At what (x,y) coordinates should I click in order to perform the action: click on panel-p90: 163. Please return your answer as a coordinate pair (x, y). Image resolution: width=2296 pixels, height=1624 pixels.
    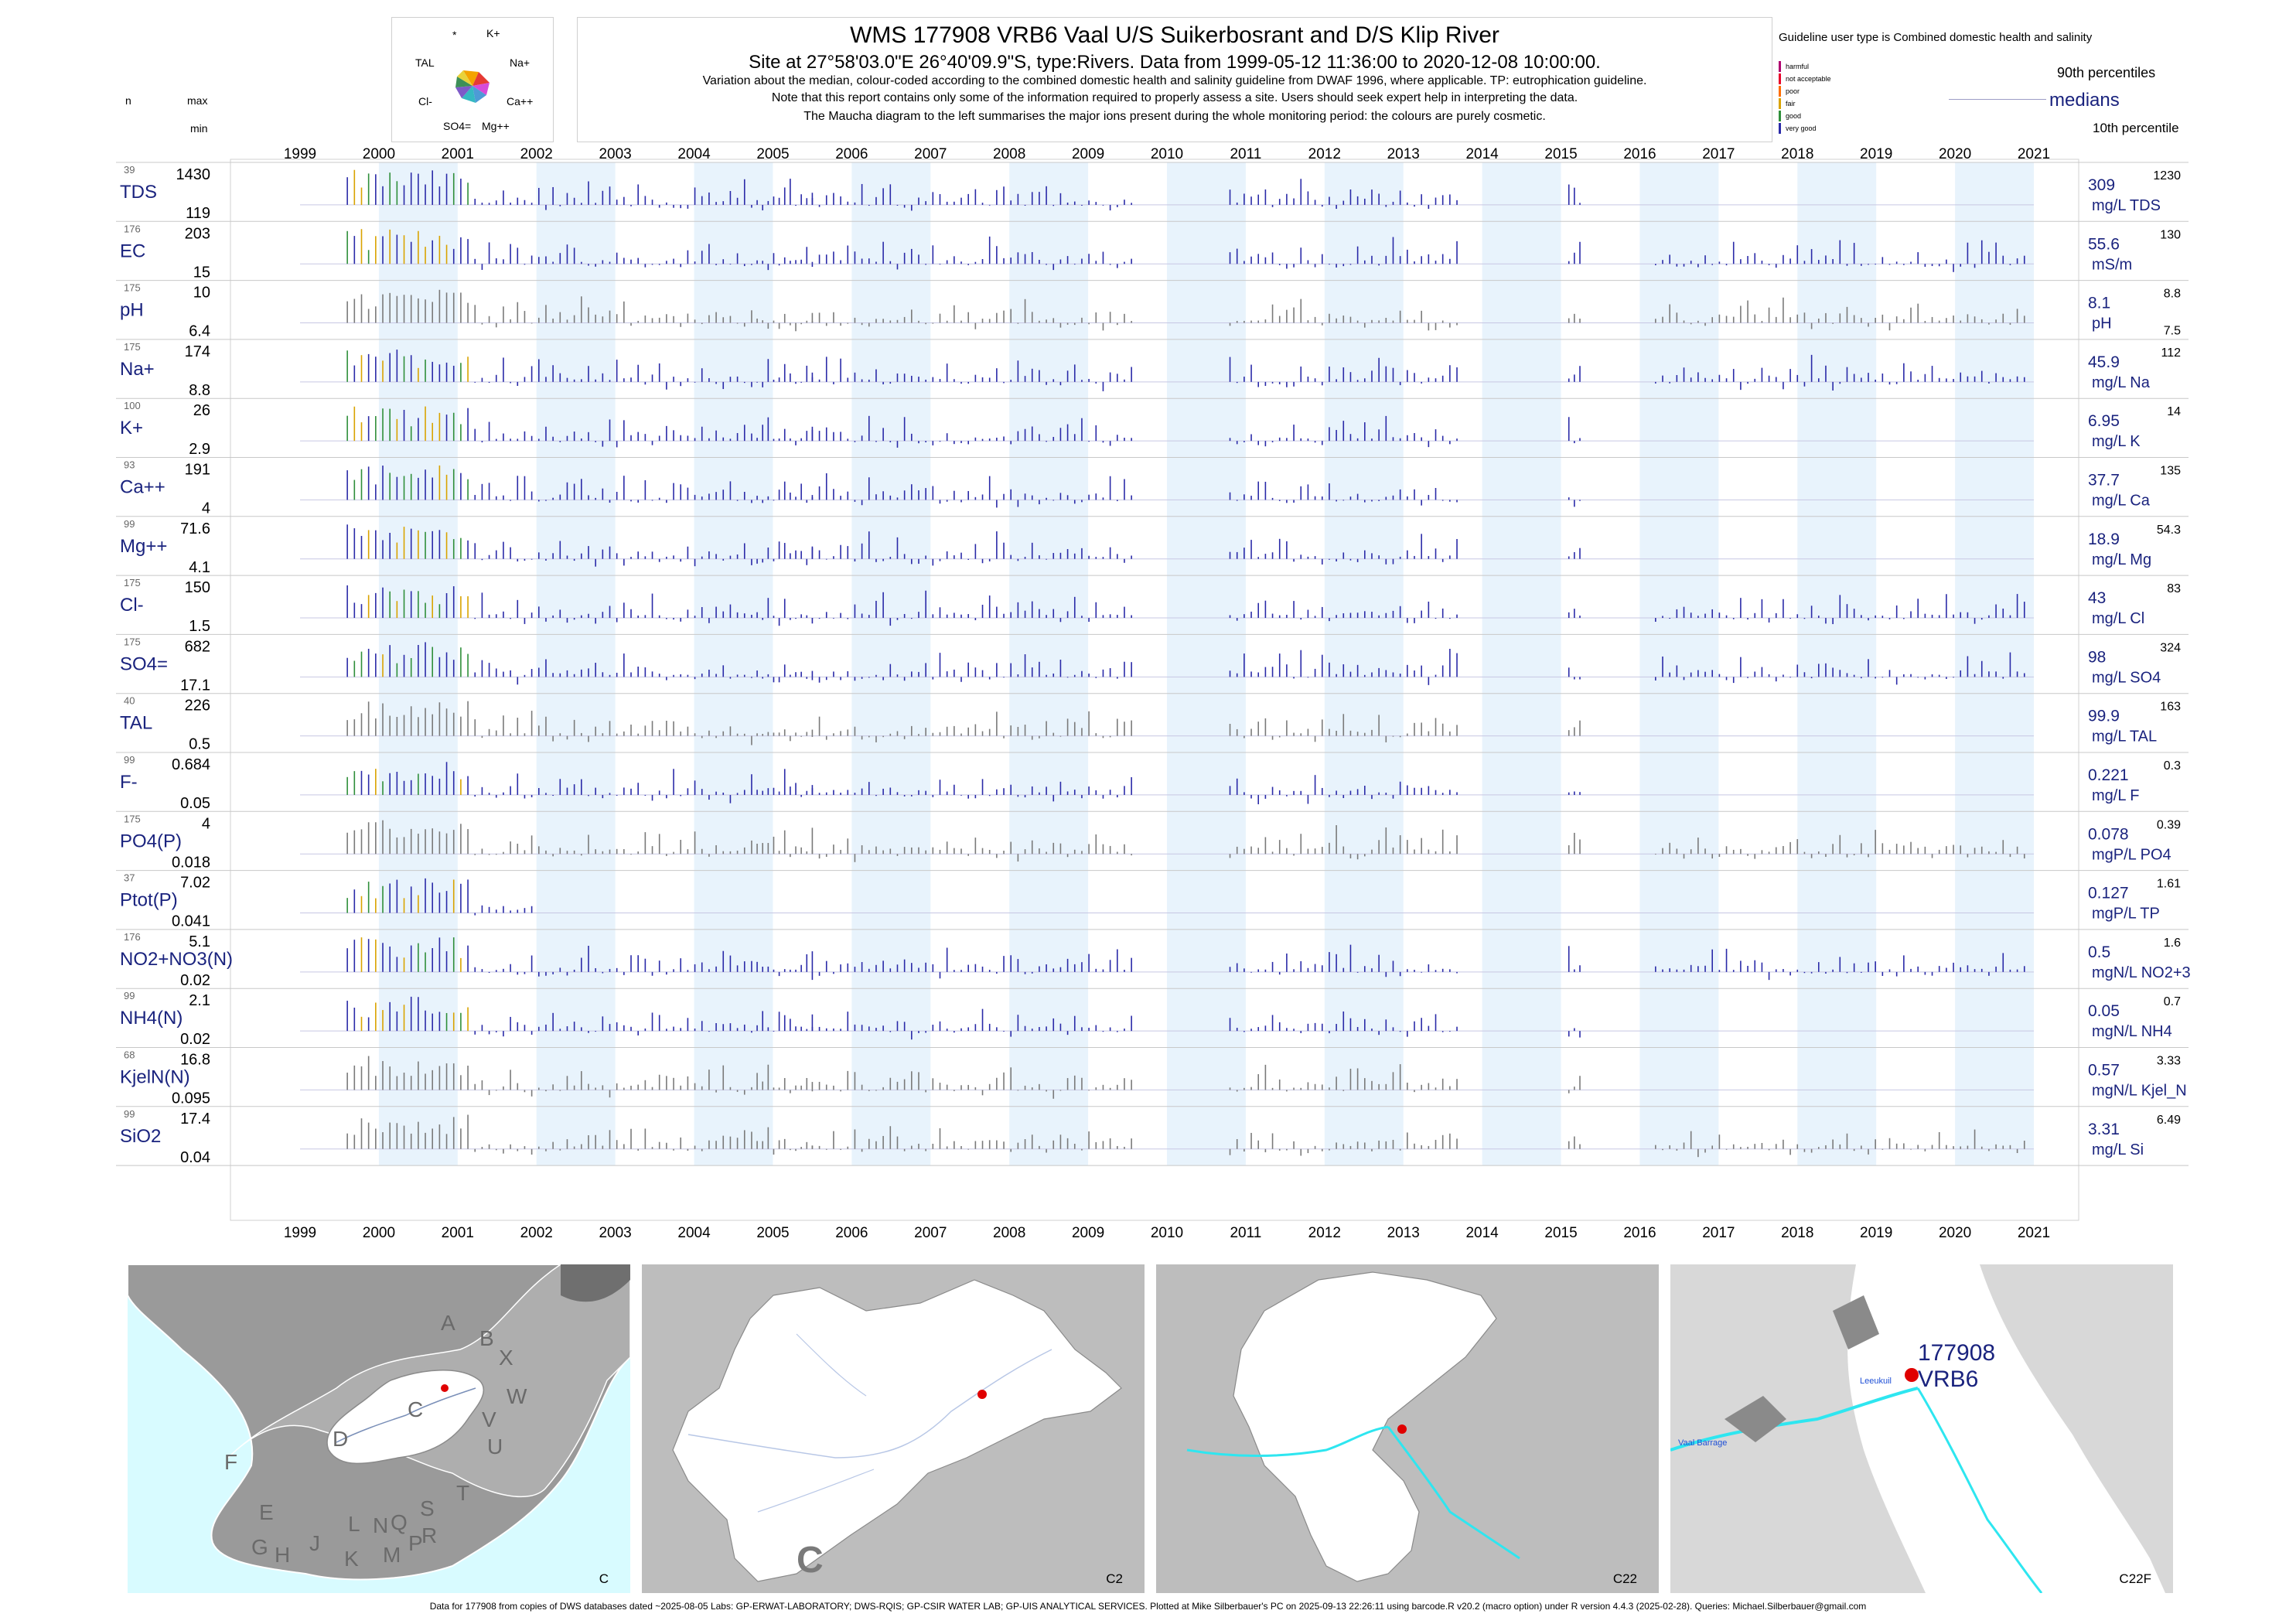
    Looking at the image, I should click on (2170, 707).